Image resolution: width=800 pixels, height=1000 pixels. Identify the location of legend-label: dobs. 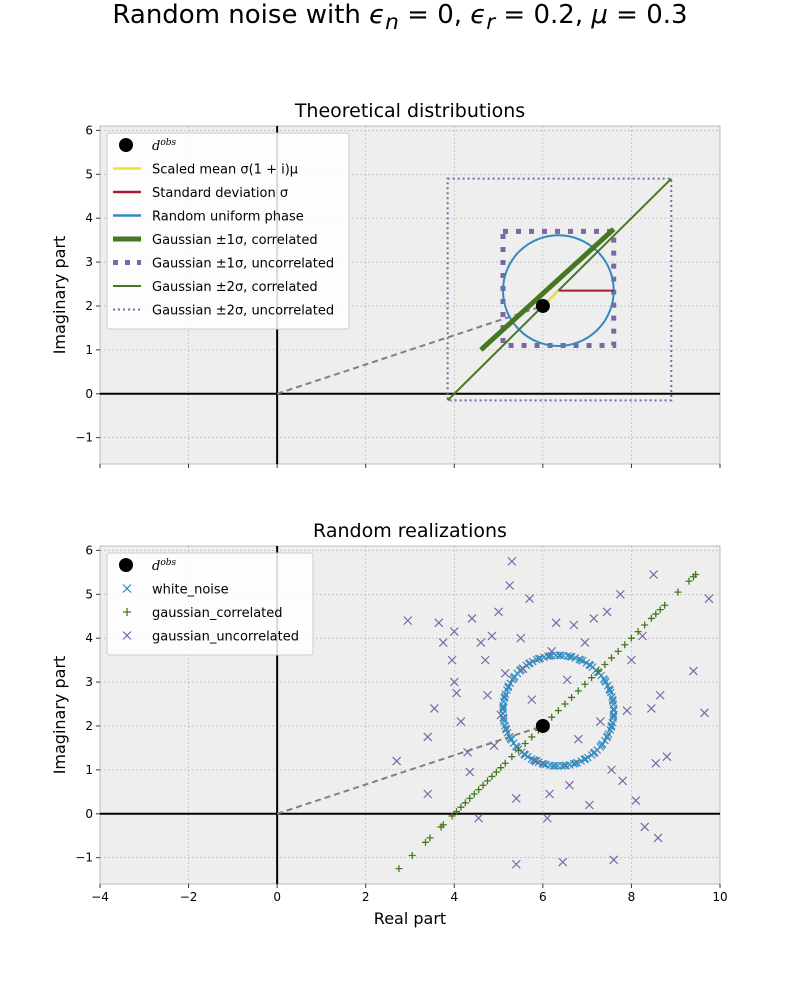
(164, 566).